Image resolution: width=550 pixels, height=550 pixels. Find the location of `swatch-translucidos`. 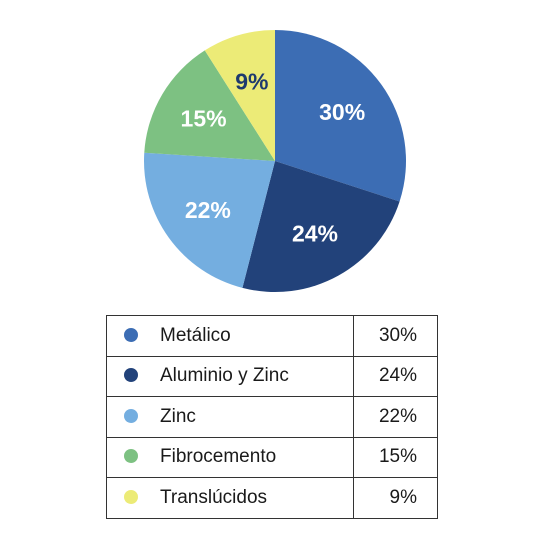

swatch-translucidos is located at coordinates (131, 496).